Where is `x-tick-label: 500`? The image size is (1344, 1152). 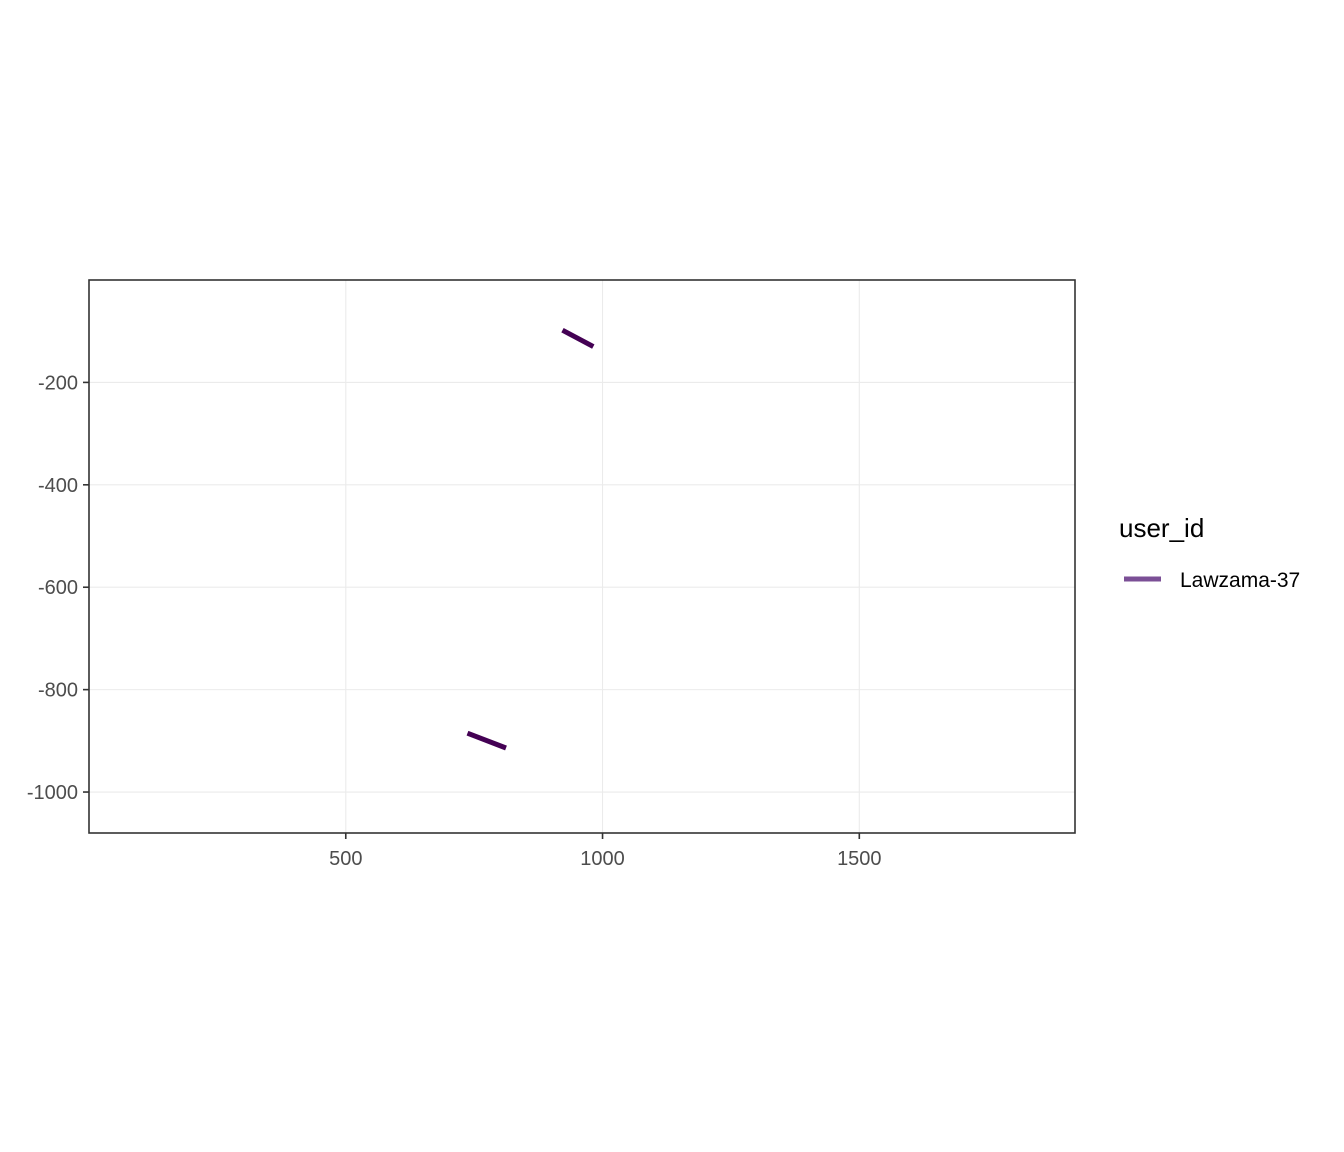
x-tick-label: 500 is located at coordinates (345, 859).